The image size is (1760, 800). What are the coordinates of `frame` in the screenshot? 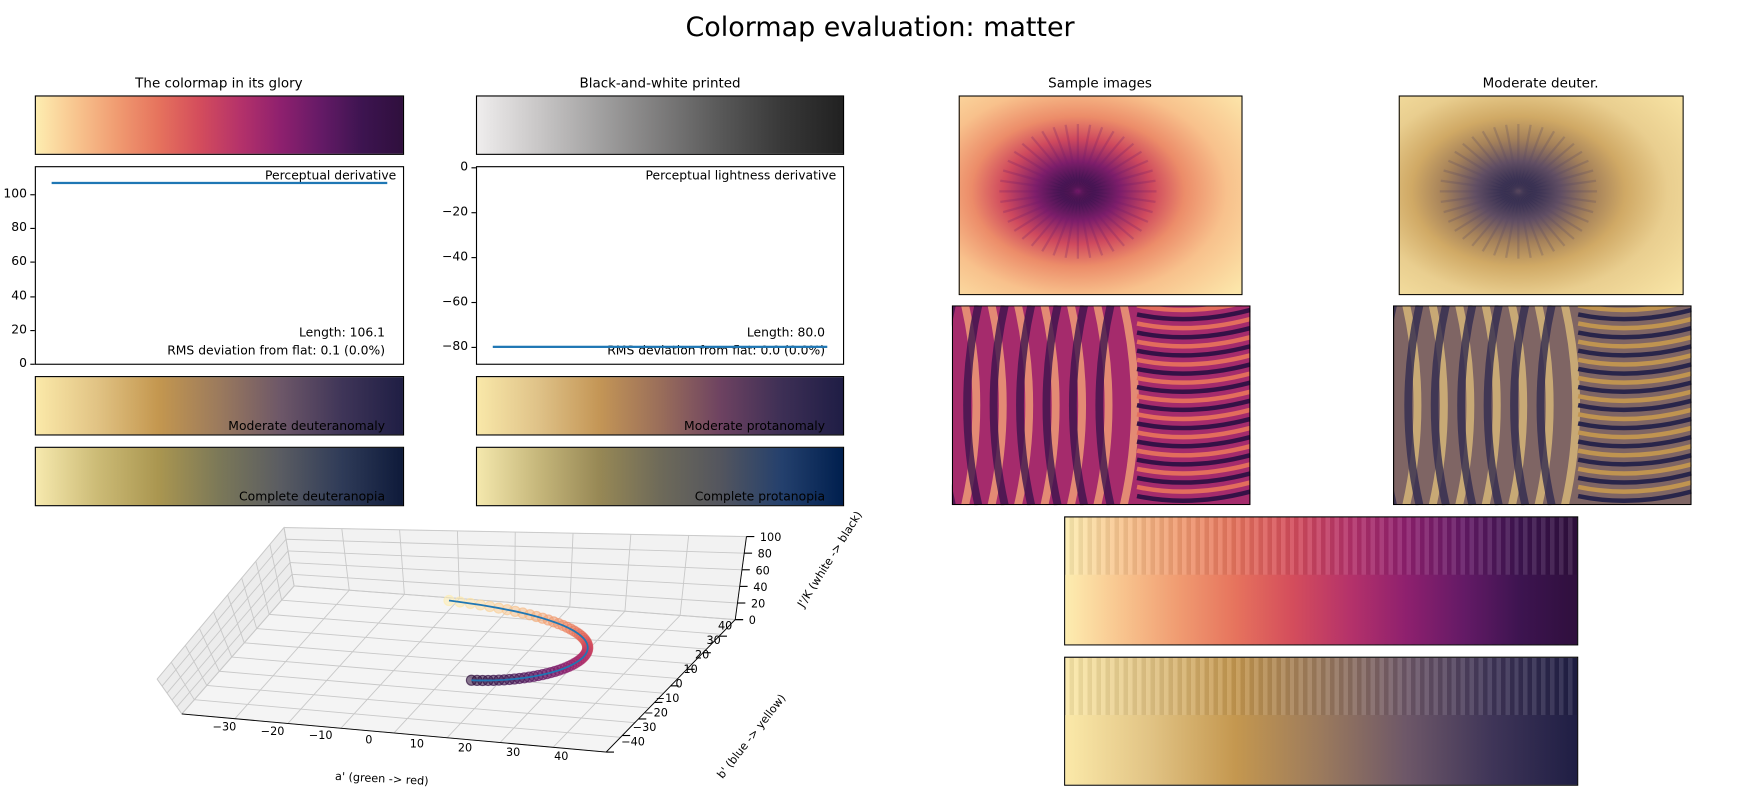 It's located at (1100, 195).